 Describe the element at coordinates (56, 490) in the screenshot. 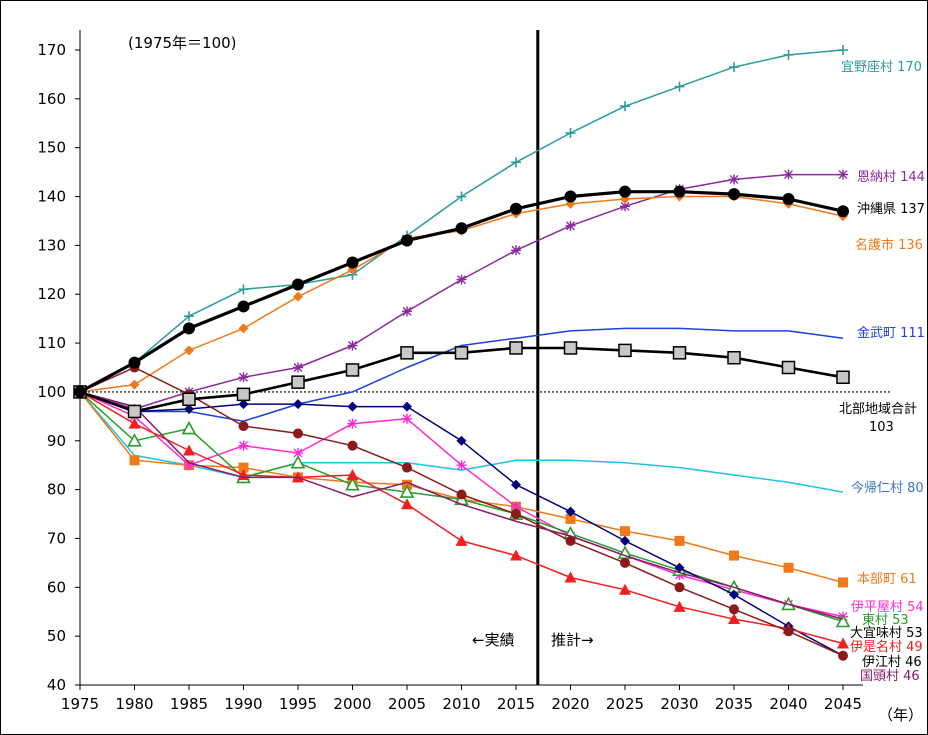

I see `y-tick-label: 80` at that location.